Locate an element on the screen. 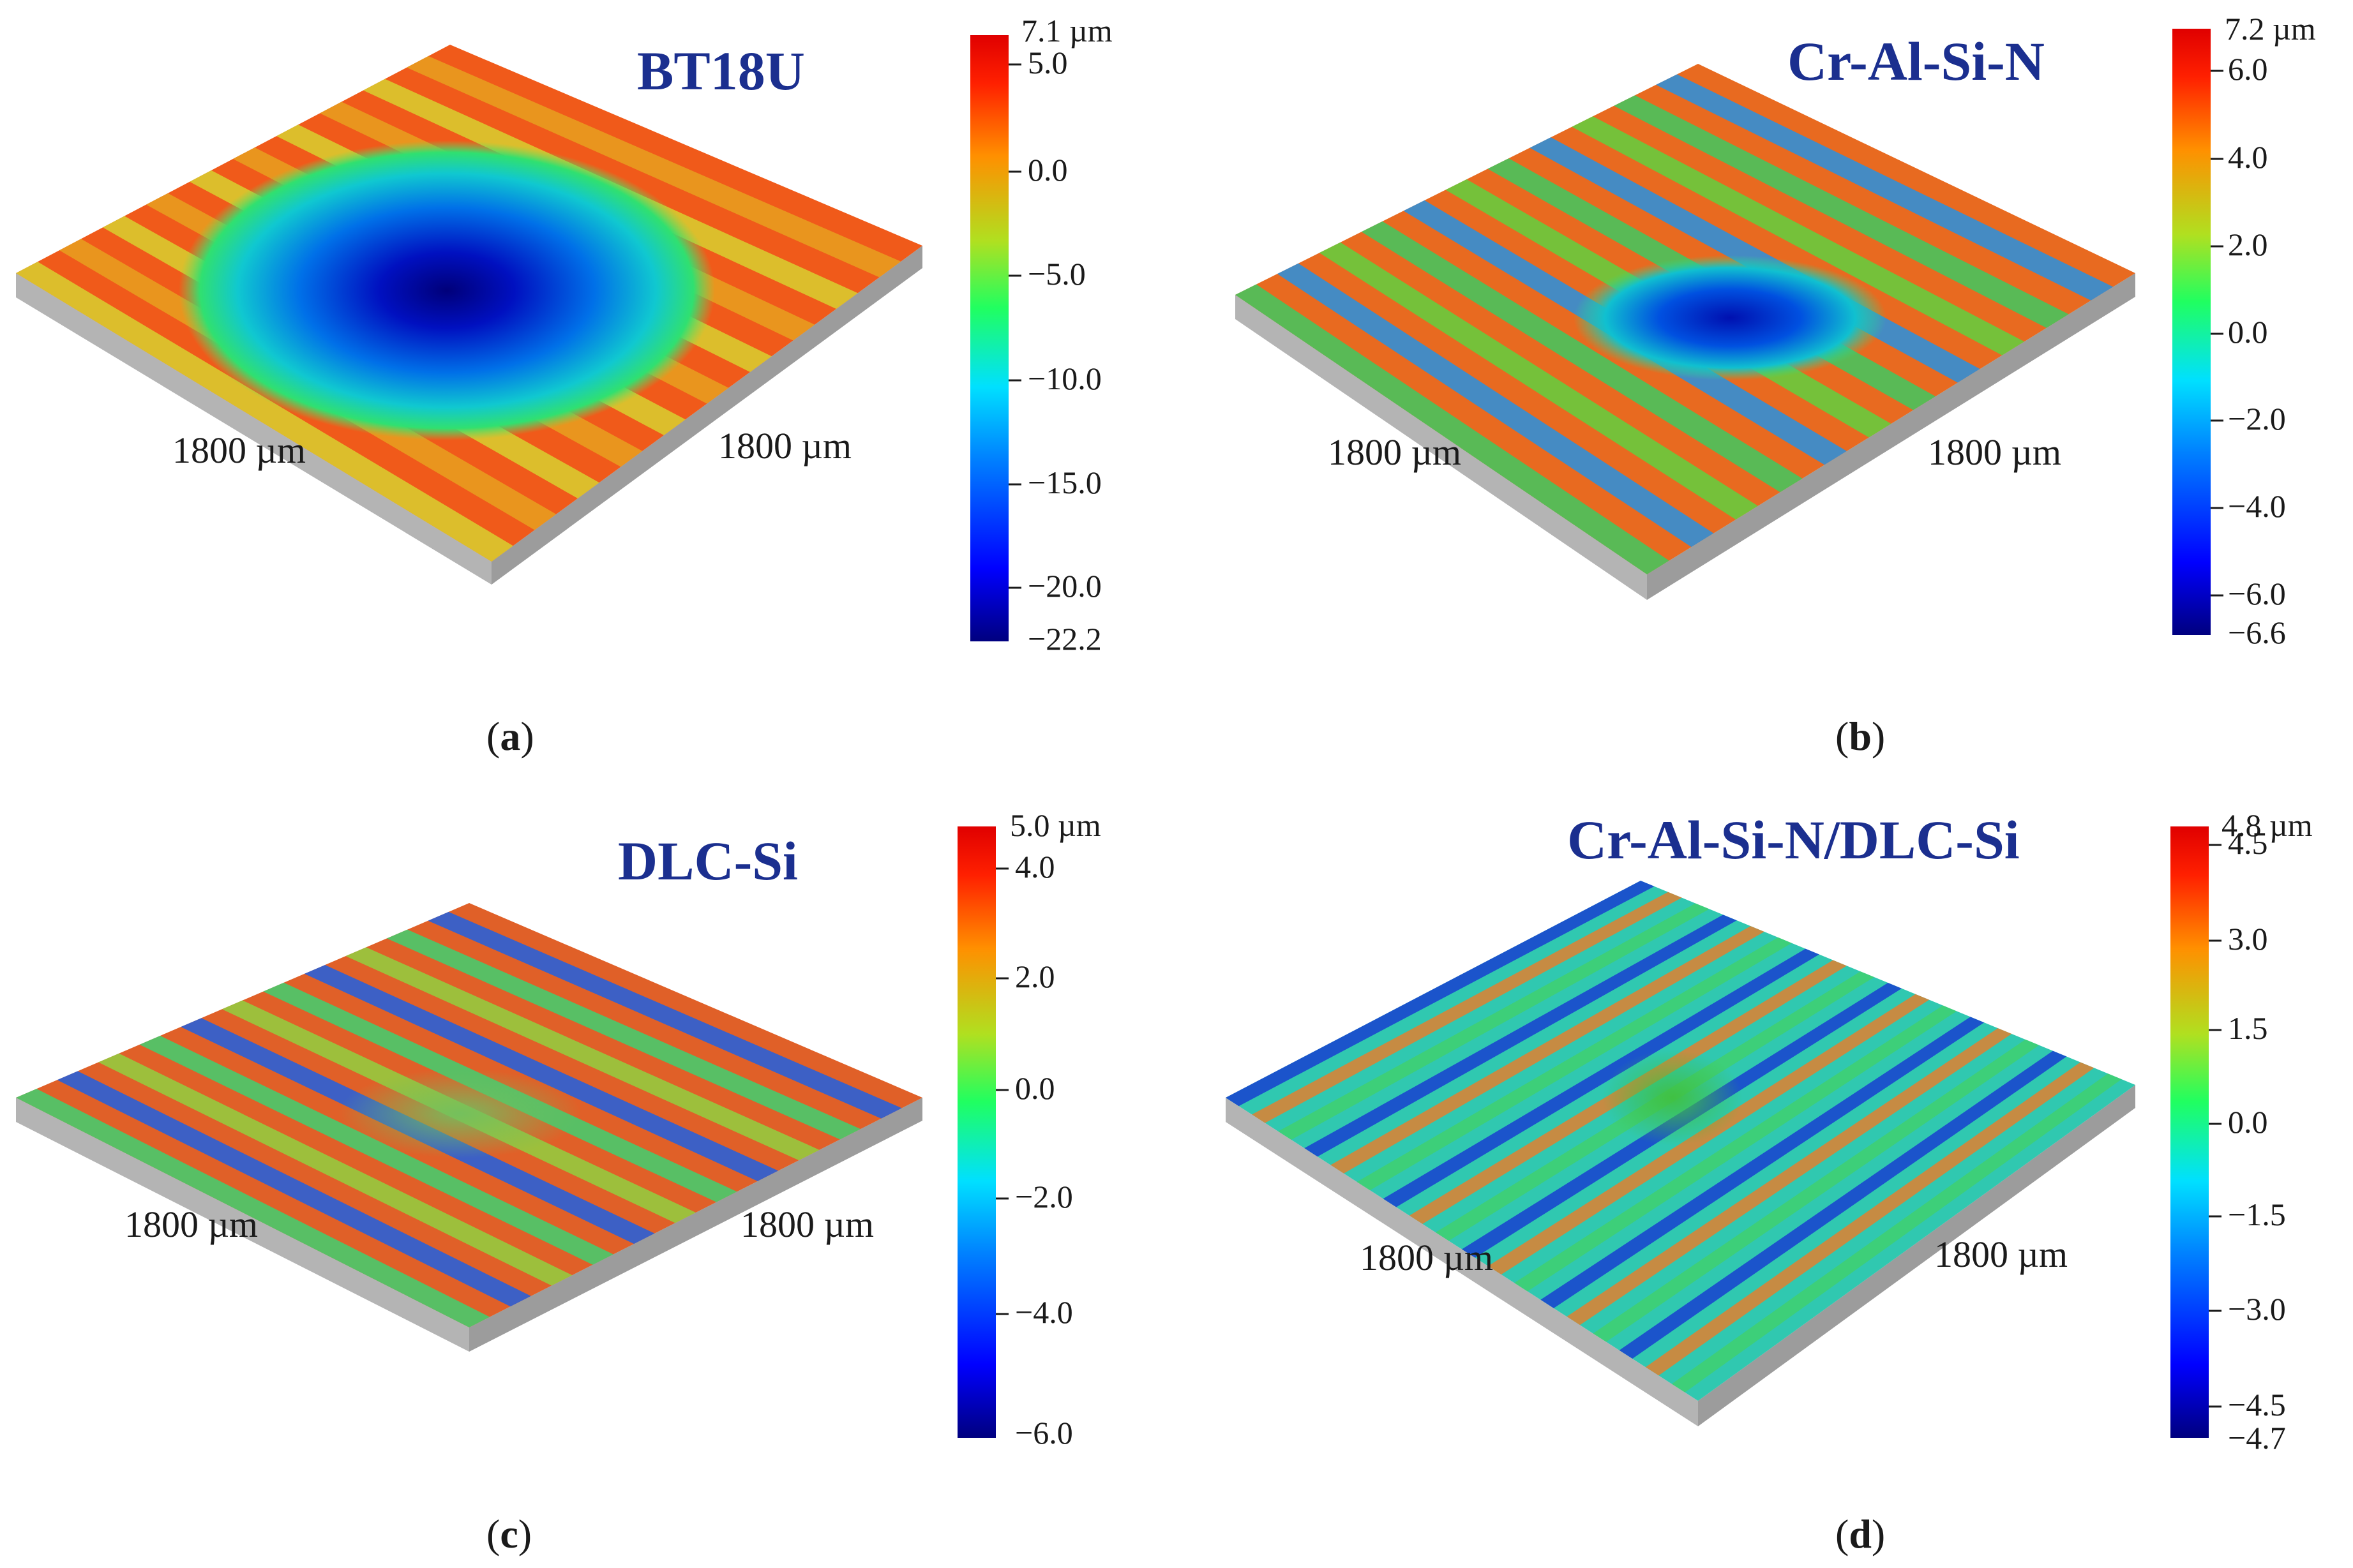  panel-c-x-axis-label: 1800 µm is located at coordinates (191, 1224).